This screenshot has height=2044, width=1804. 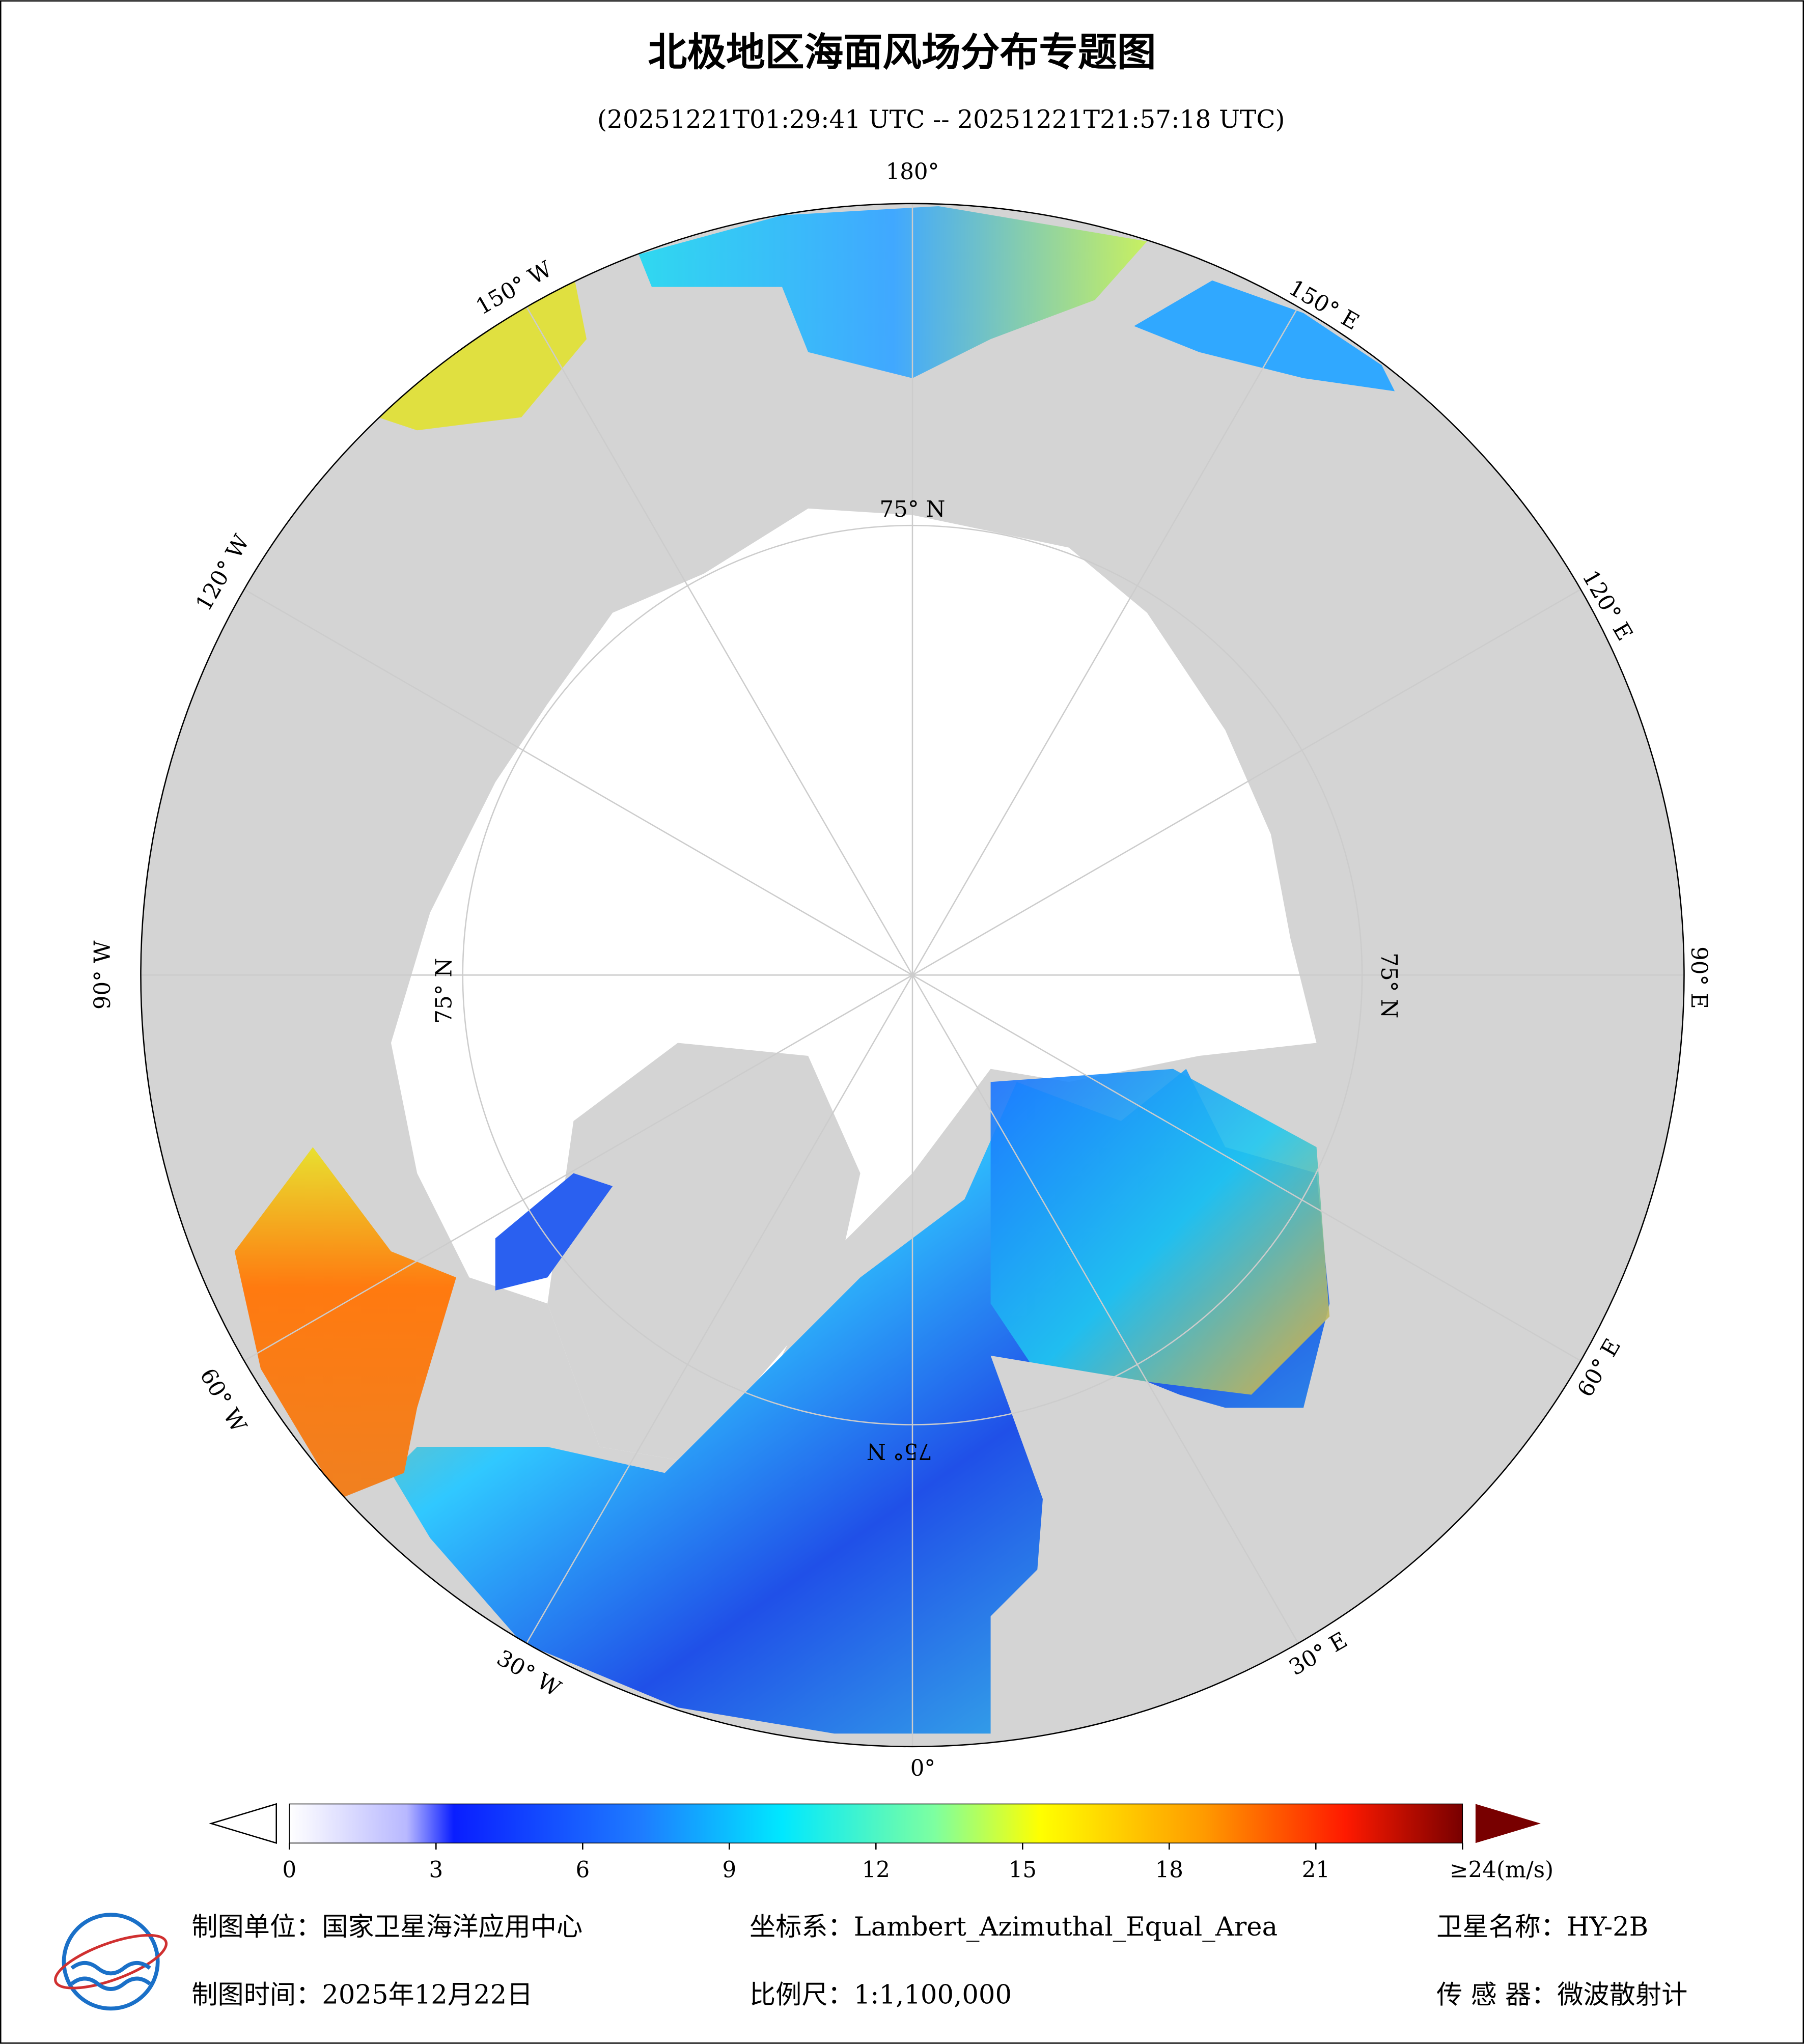 What do you see at coordinates (103, 975) in the screenshot?
I see `lon-label: 90° W` at bounding box center [103, 975].